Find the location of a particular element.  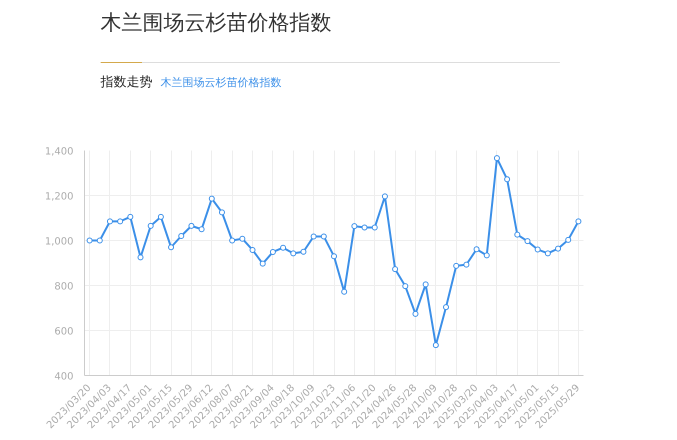

y-tick-label: 800 is located at coordinates (64, 287).